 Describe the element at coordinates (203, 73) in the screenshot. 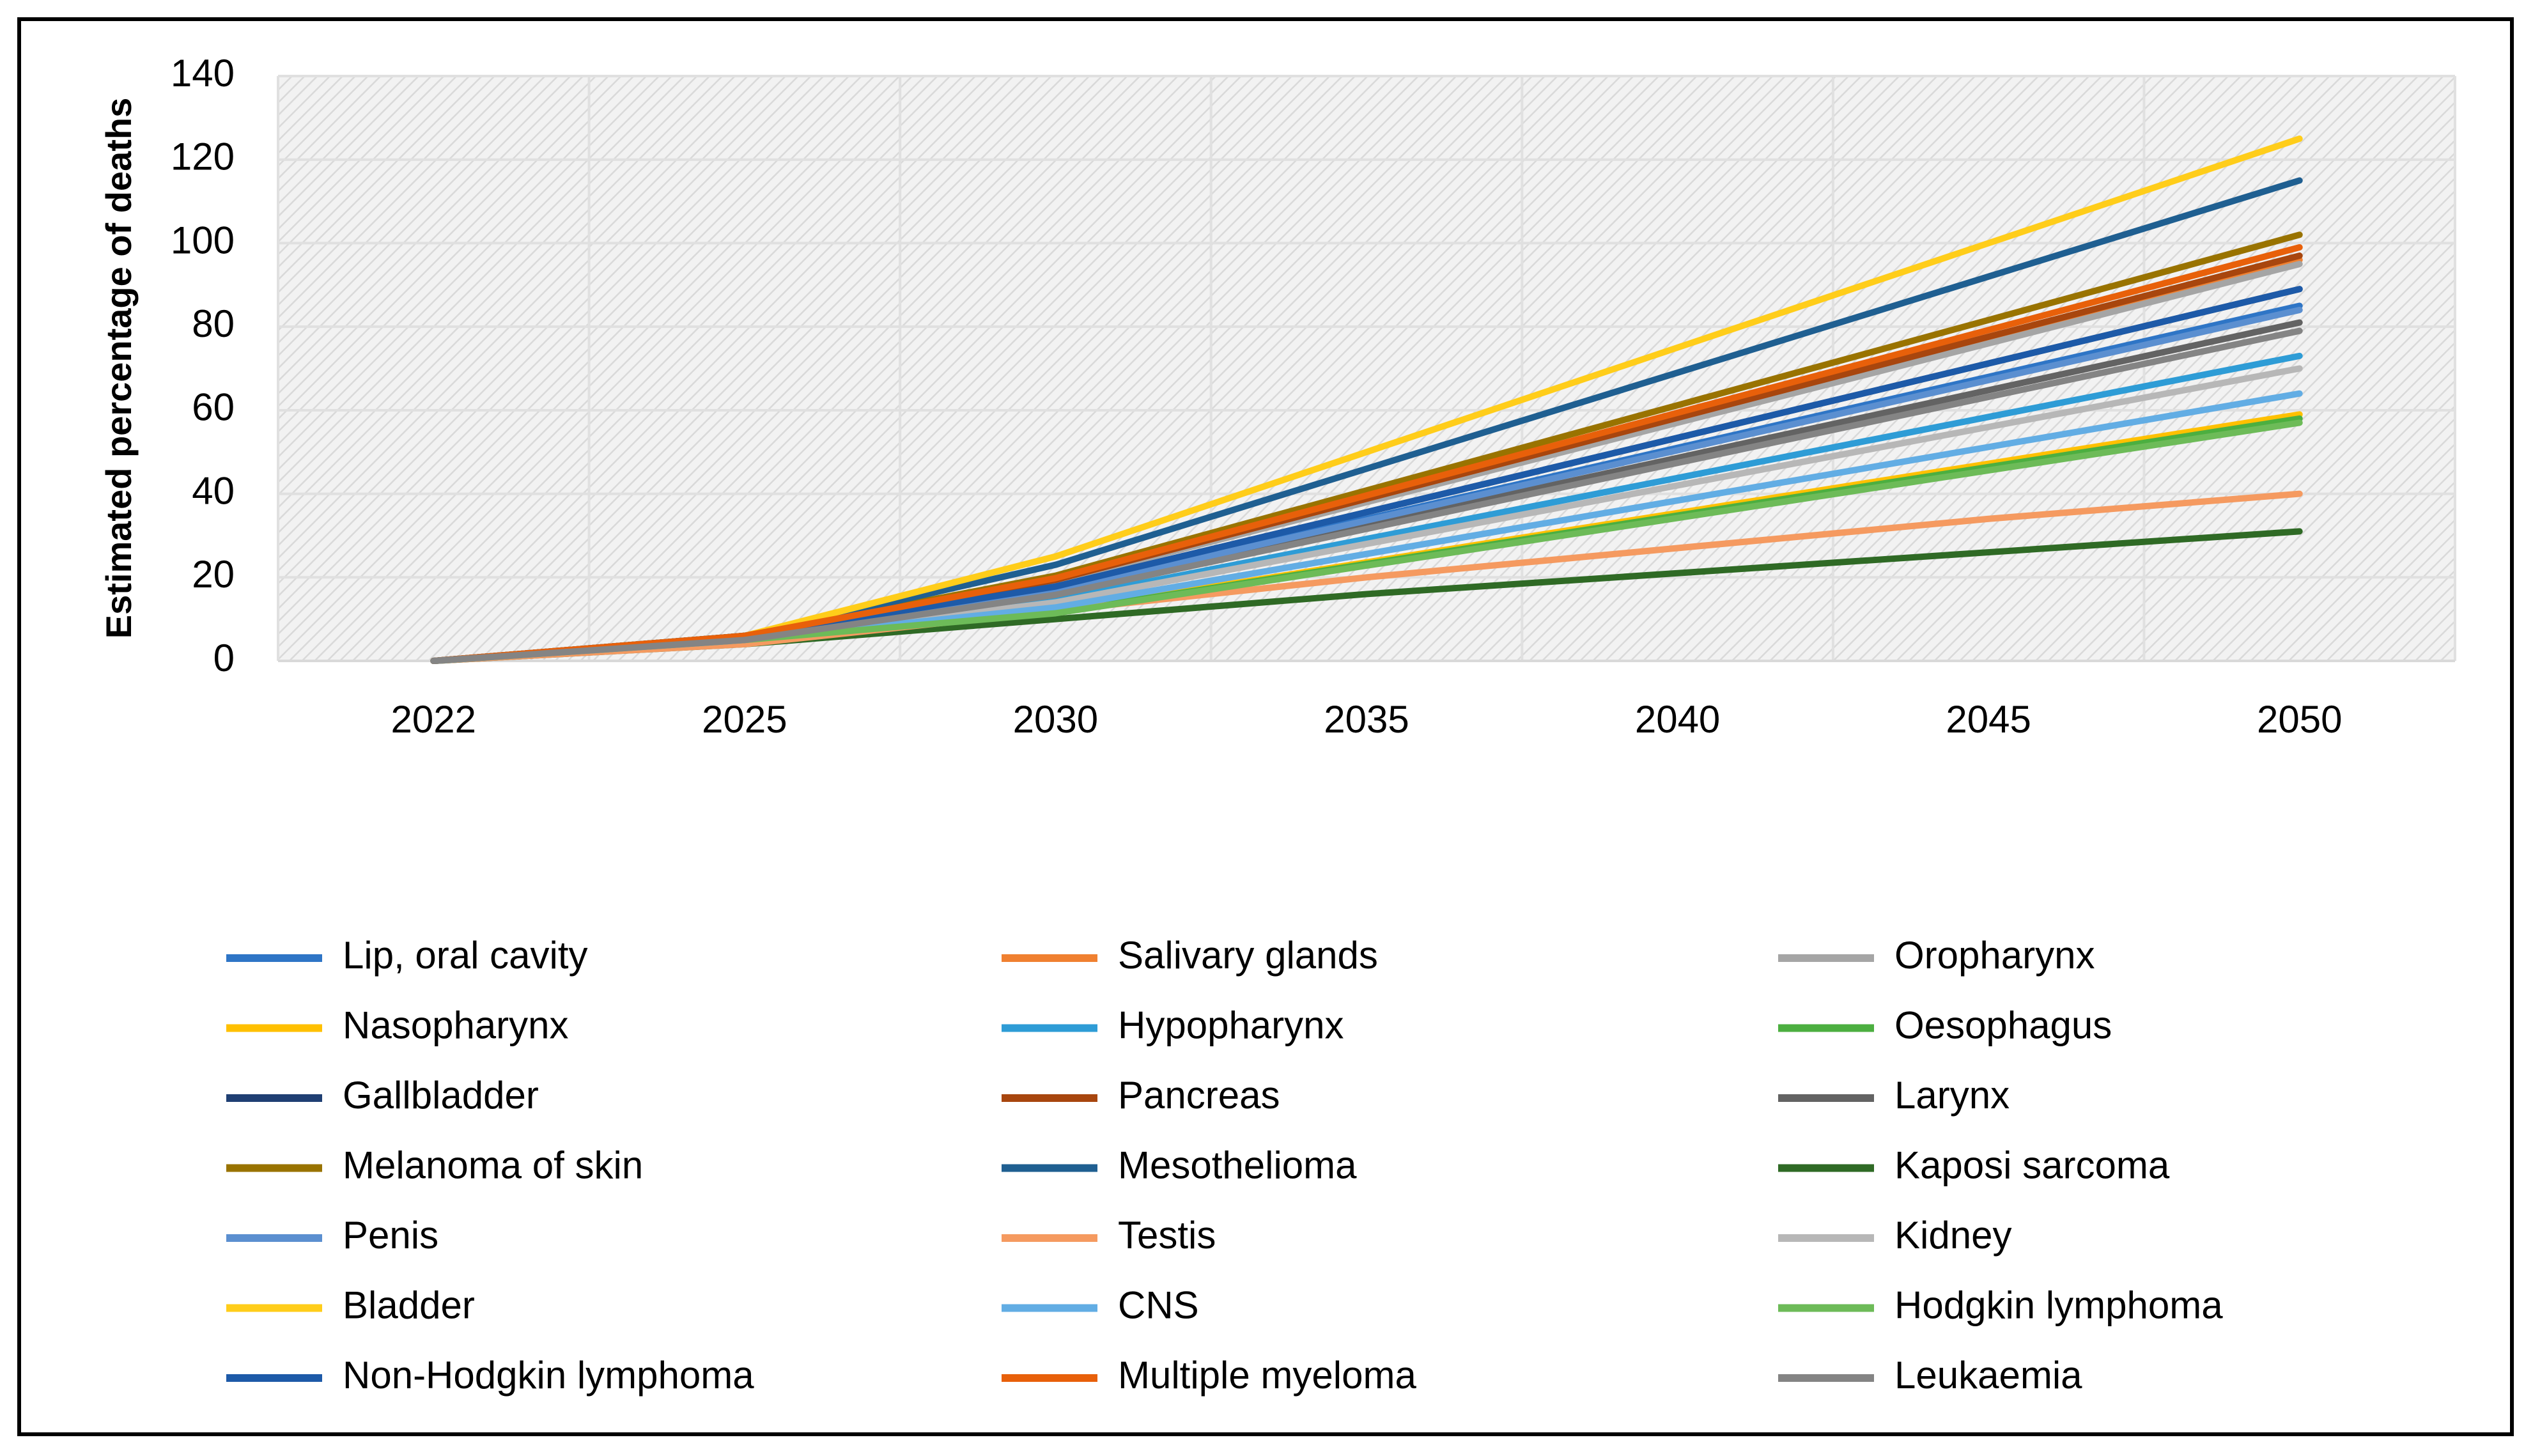

I see `y-tick-label: 140` at that location.